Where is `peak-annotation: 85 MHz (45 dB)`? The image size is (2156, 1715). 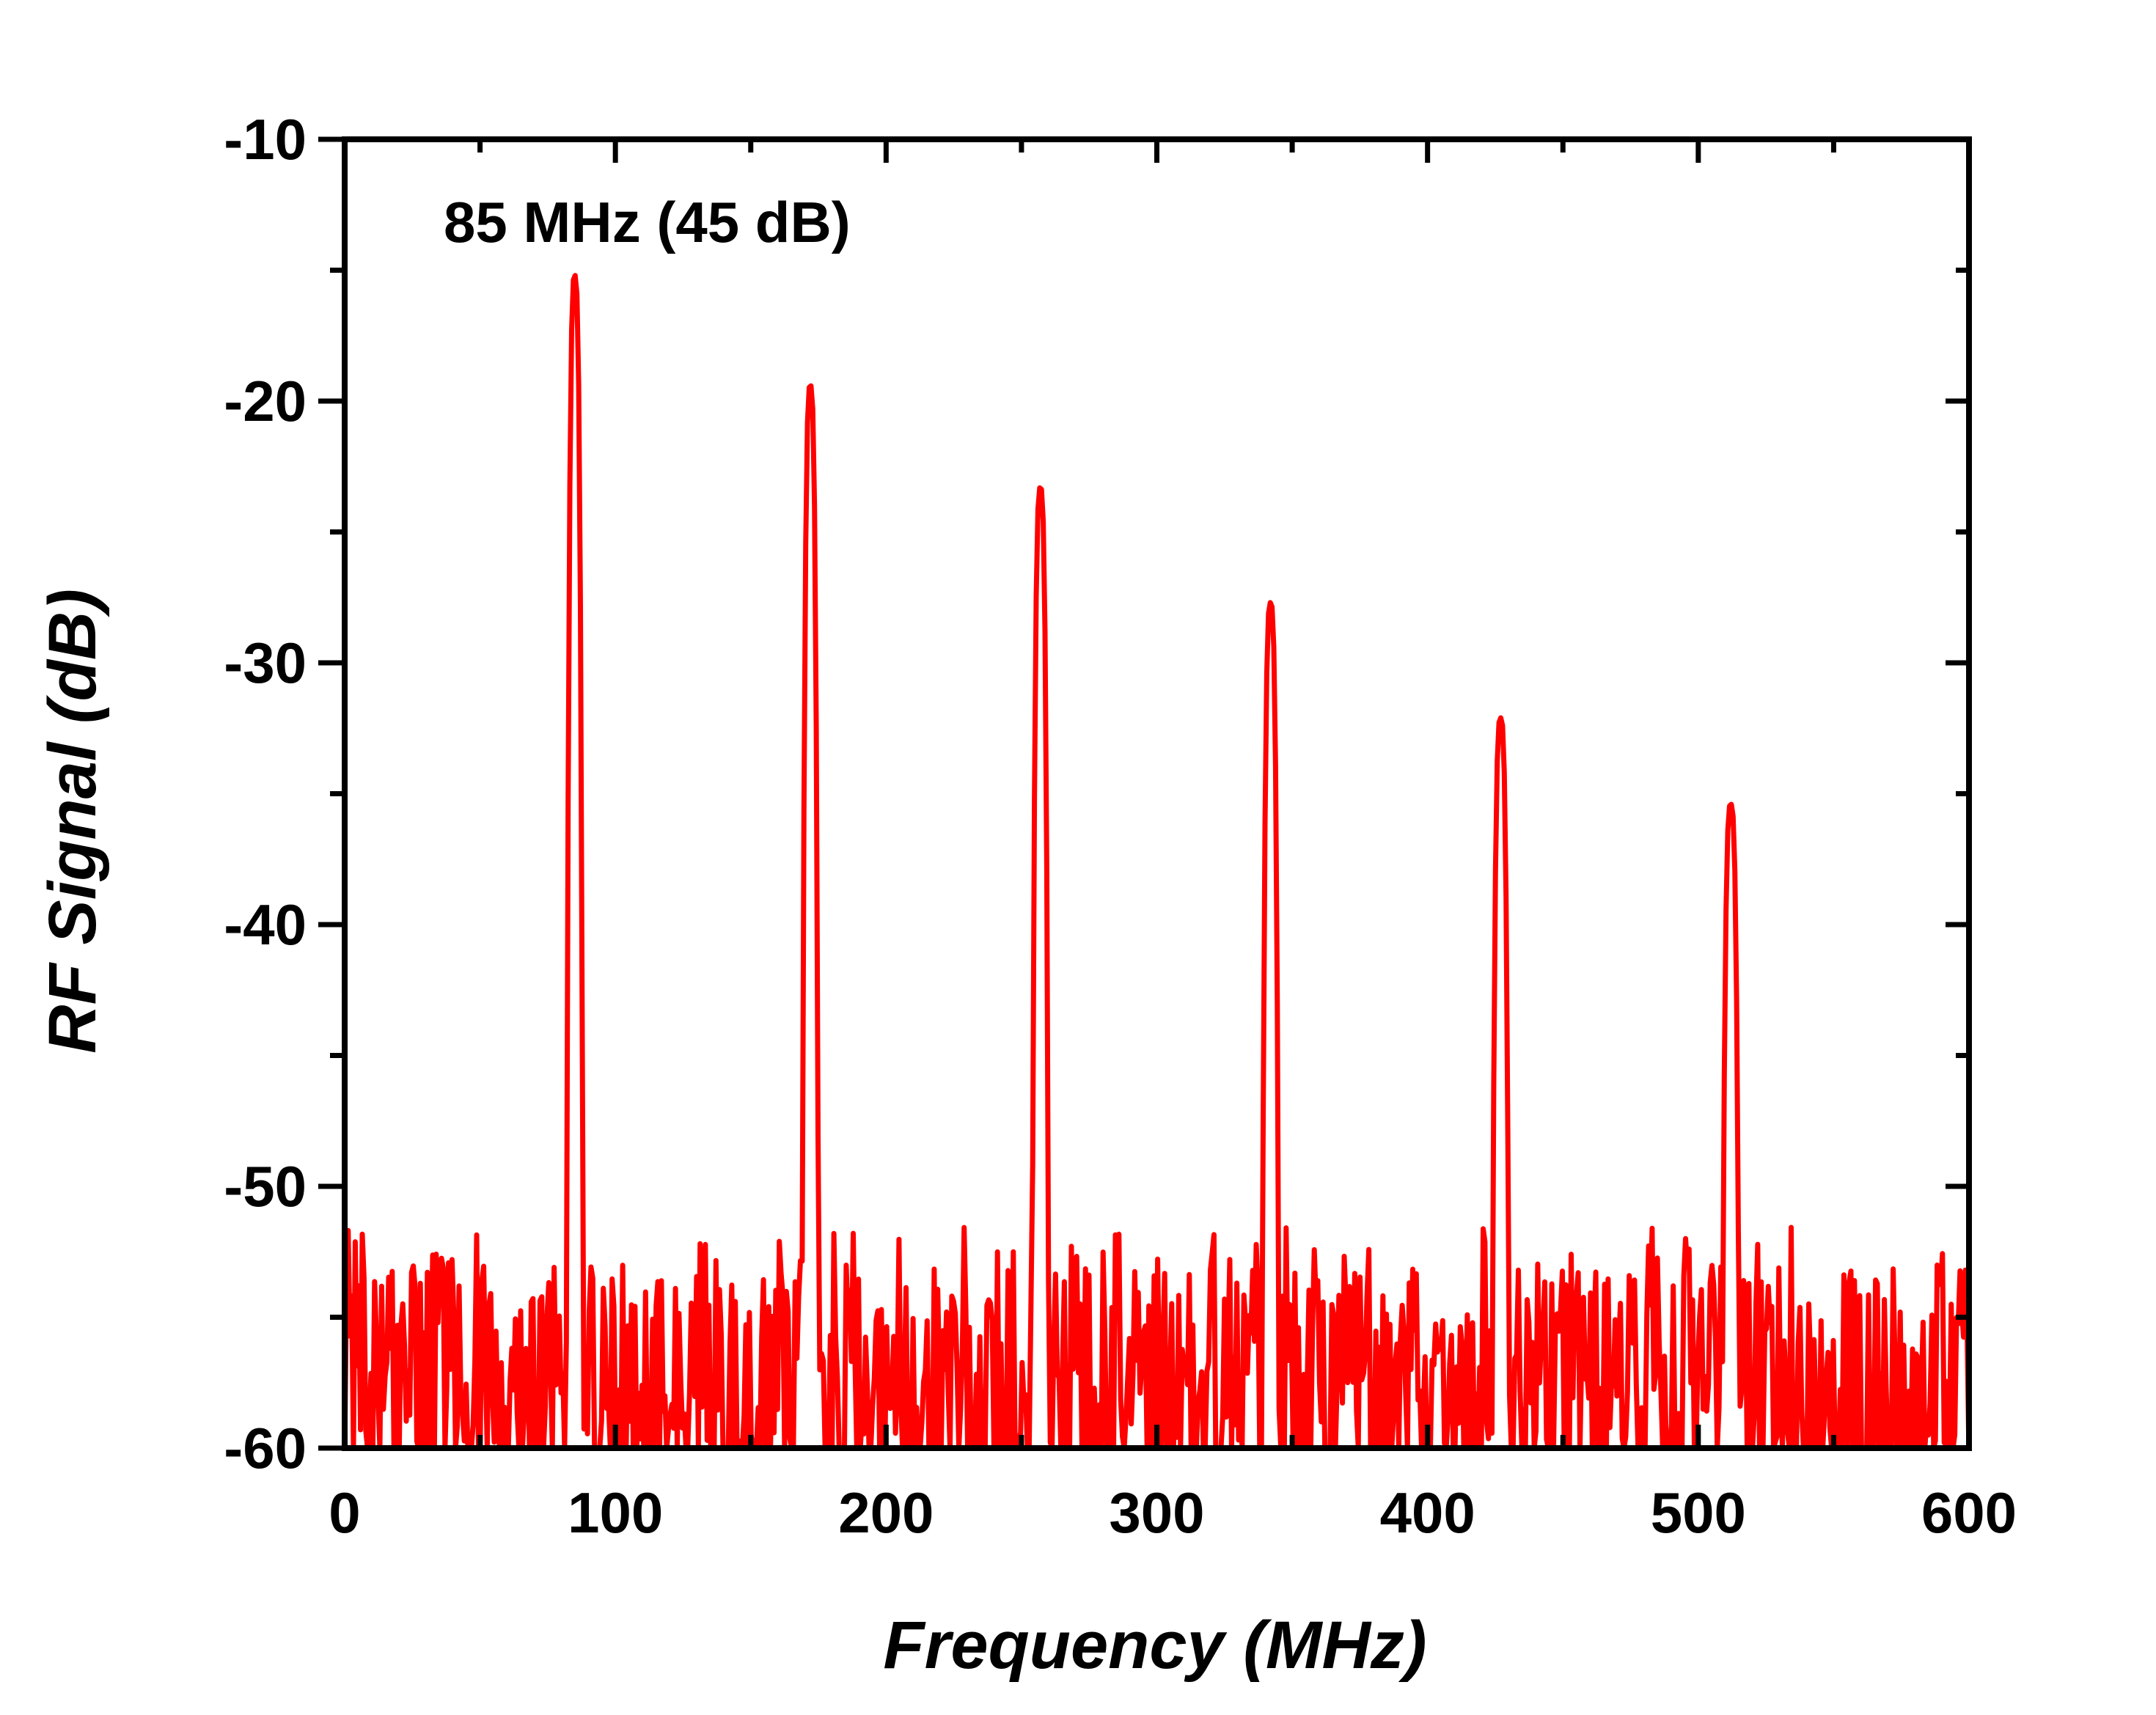 peak-annotation: 85 MHz (45 dB) is located at coordinates (647, 222).